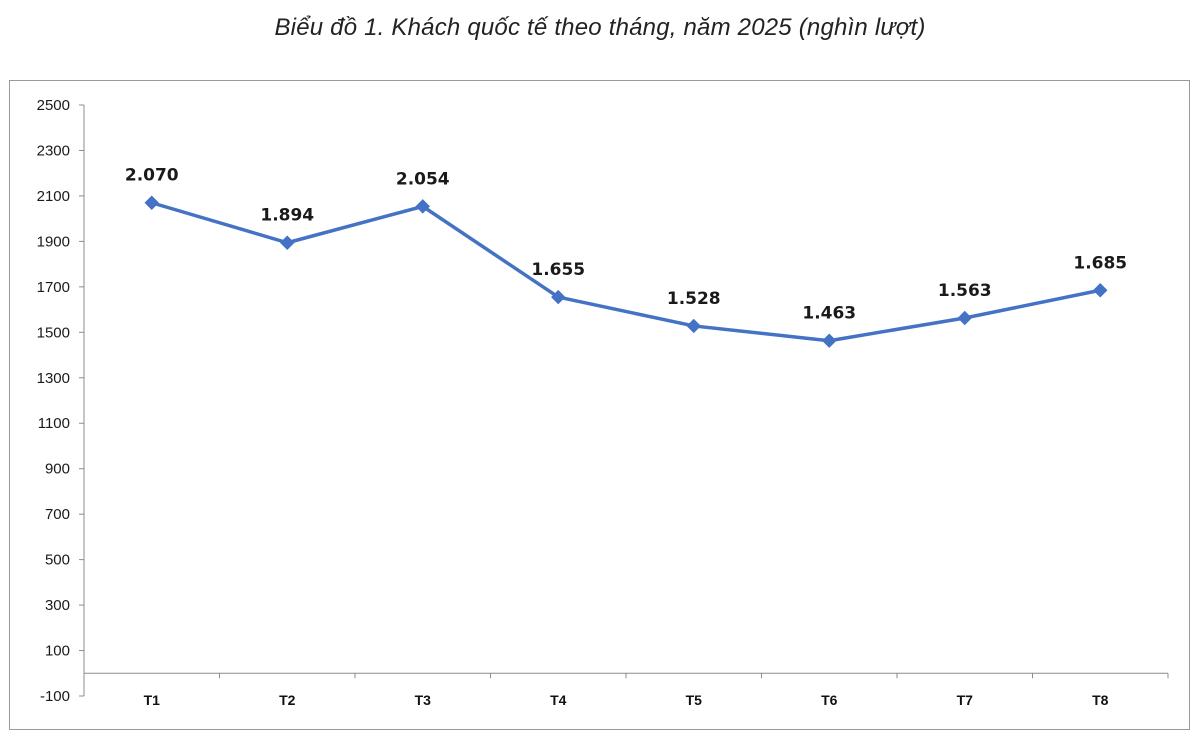 This screenshot has height=741, width=1200. What do you see at coordinates (53, 105) in the screenshot?
I see `y-tick-label: 2500` at bounding box center [53, 105].